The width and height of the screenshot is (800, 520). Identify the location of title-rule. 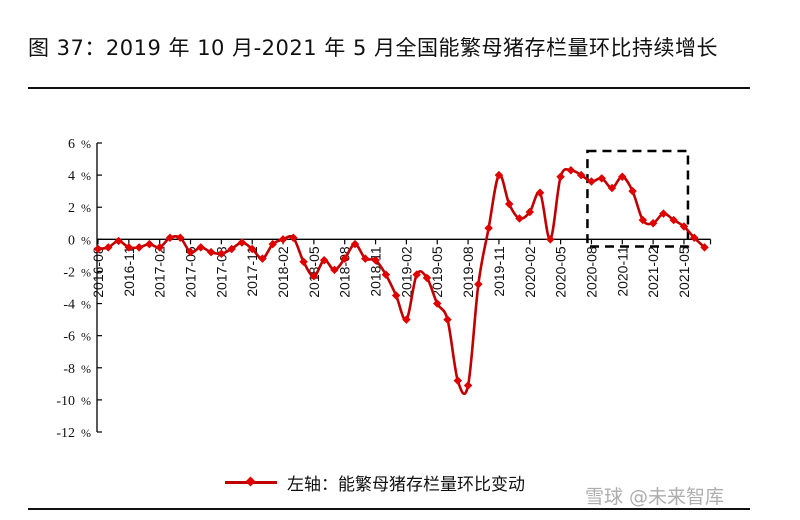
(389, 88).